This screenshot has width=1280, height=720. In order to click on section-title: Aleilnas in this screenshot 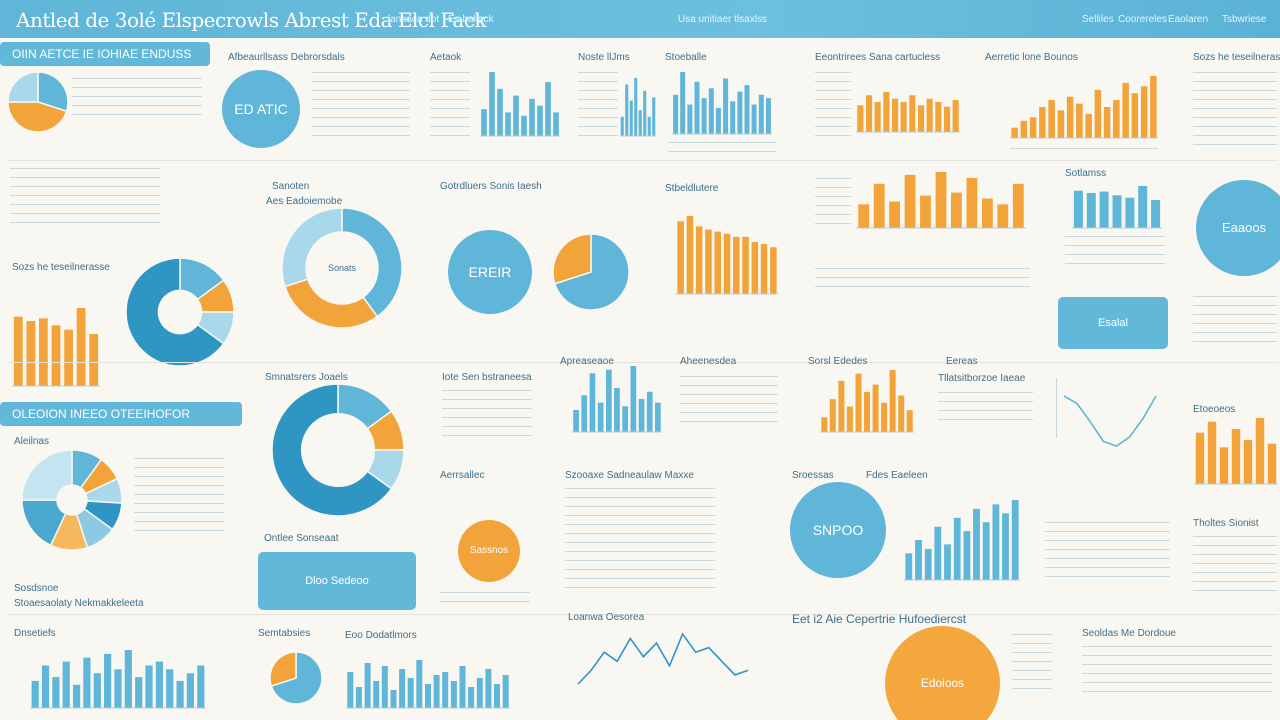, I will do `click(32, 441)`.